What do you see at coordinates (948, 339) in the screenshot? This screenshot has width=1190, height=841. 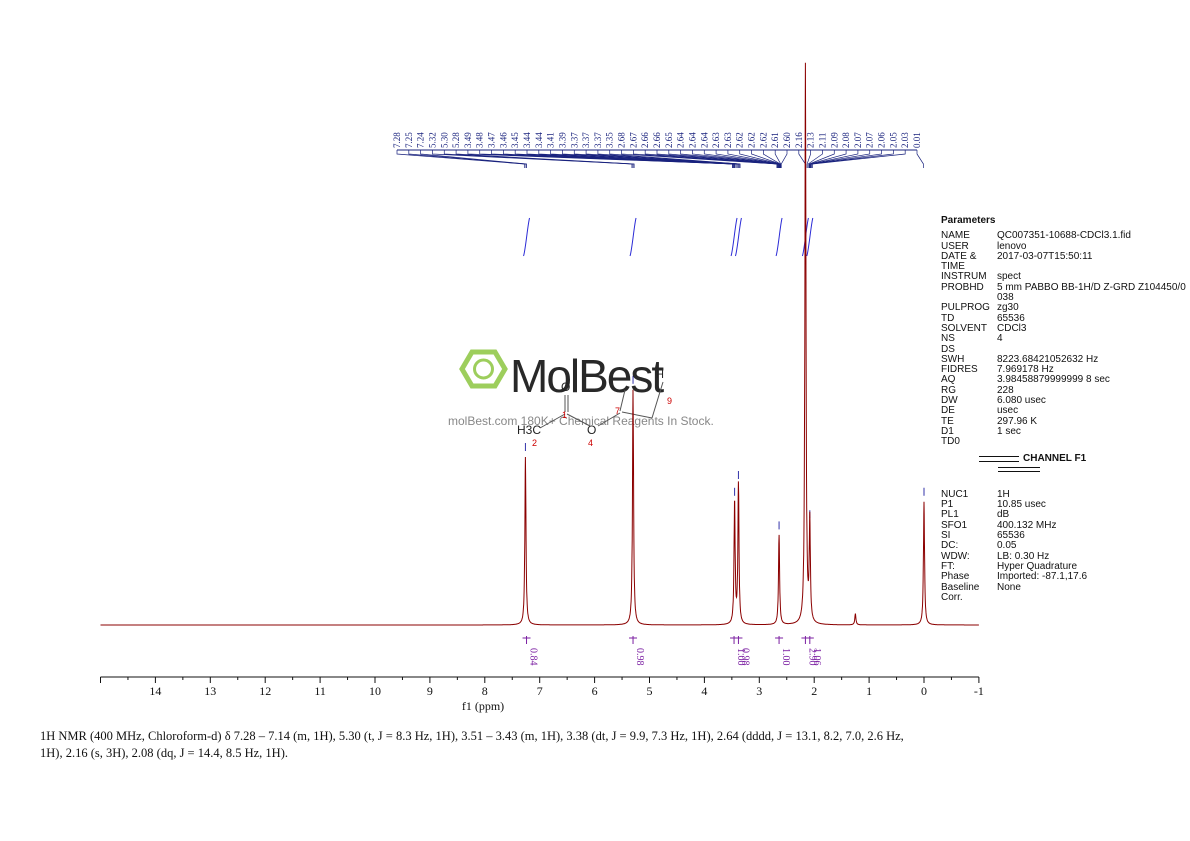 I see `parameter-key: NS` at bounding box center [948, 339].